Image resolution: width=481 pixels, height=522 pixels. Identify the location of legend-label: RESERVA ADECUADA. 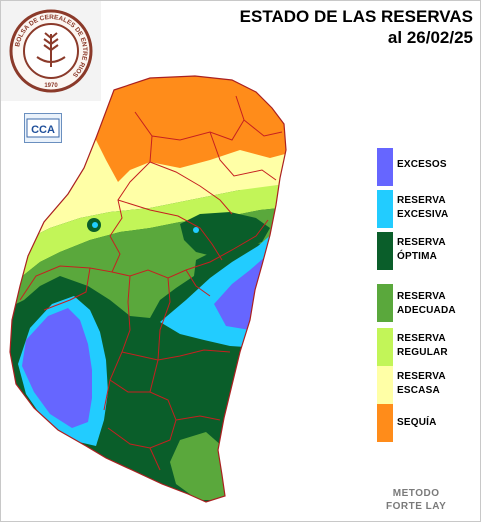
(426, 303).